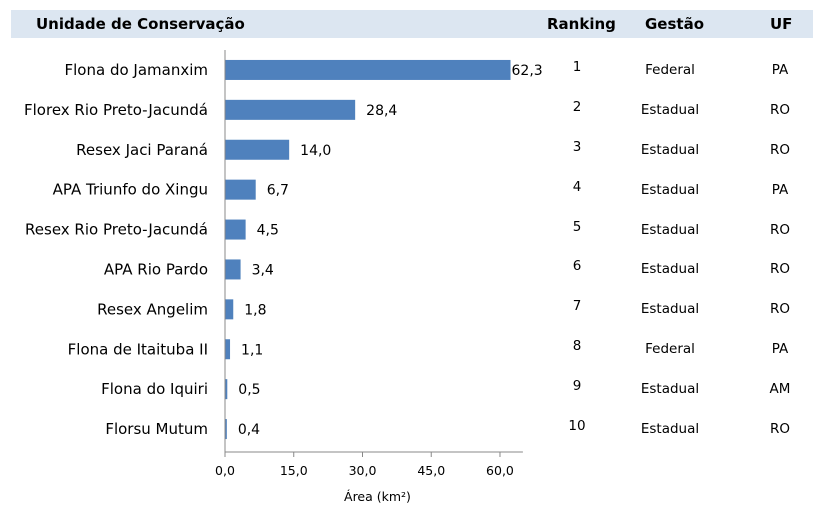 Image resolution: width=821 pixels, height=517 pixels. What do you see at coordinates (152, 309) in the screenshot?
I see `category-label: Resex Angelim` at bounding box center [152, 309].